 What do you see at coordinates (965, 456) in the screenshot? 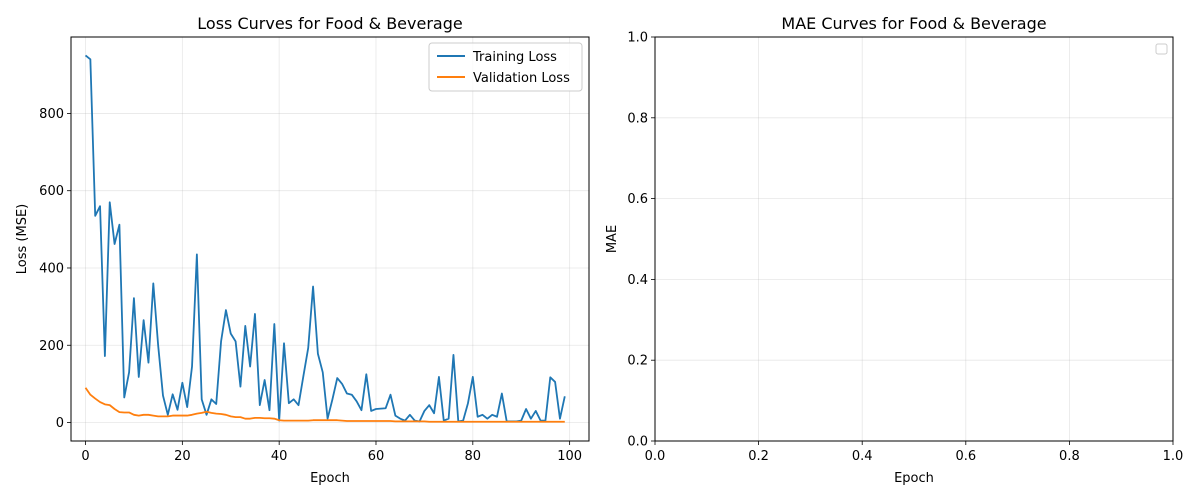
I see `x-tick-label: 0.6` at bounding box center [965, 456].